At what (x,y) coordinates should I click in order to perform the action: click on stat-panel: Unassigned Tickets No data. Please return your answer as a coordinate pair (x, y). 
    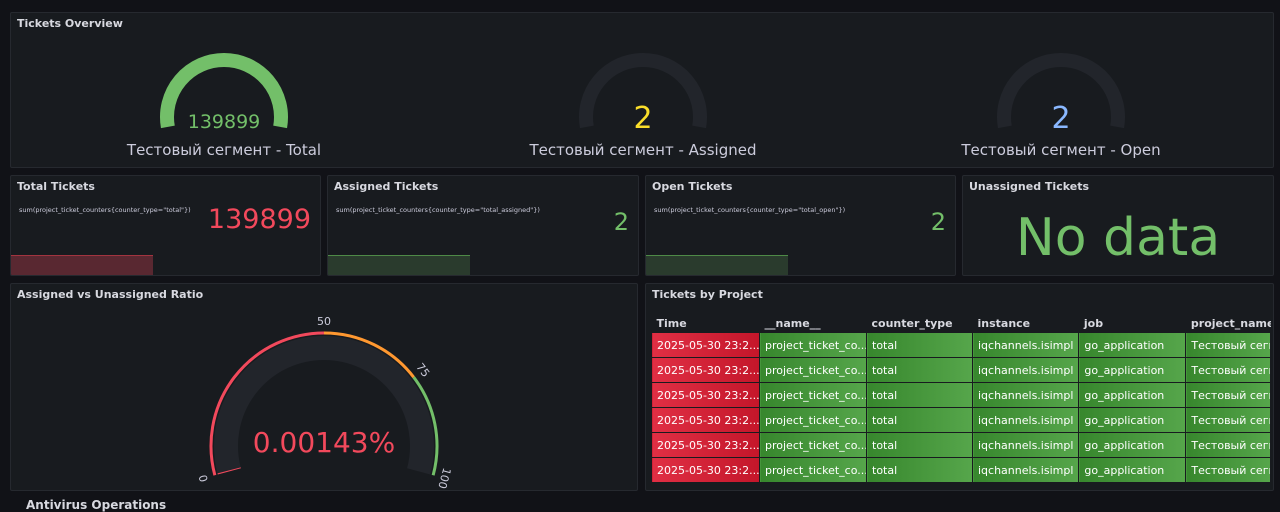
    Looking at the image, I should click on (1118, 225).